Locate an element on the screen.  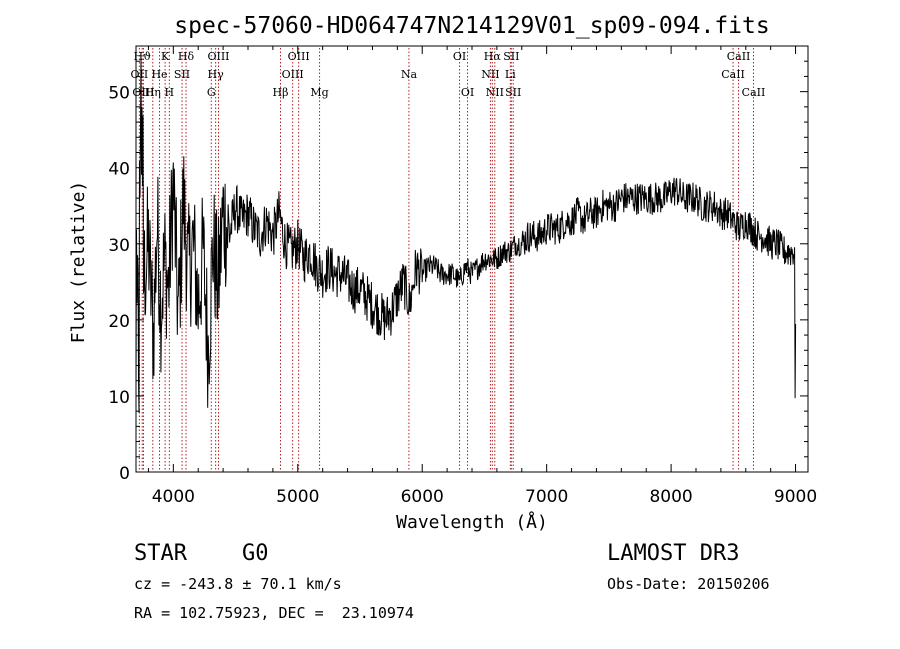
y-axis-label: Flux (relative) is located at coordinates (78, 262).